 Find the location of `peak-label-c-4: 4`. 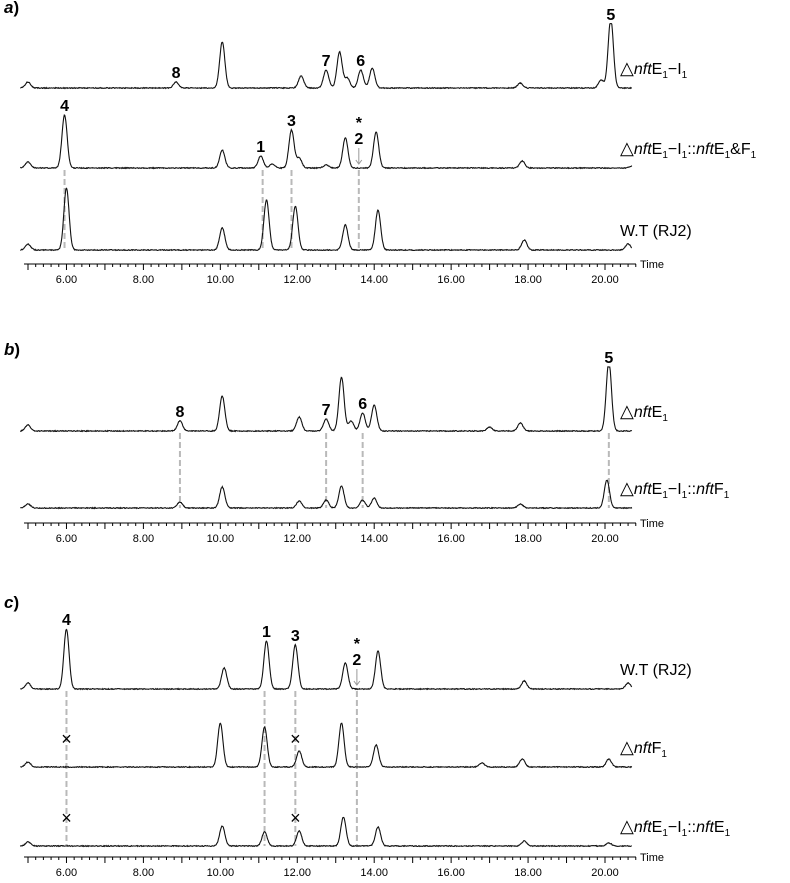

peak-label-c-4: 4 is located at coordinates (66, 620).